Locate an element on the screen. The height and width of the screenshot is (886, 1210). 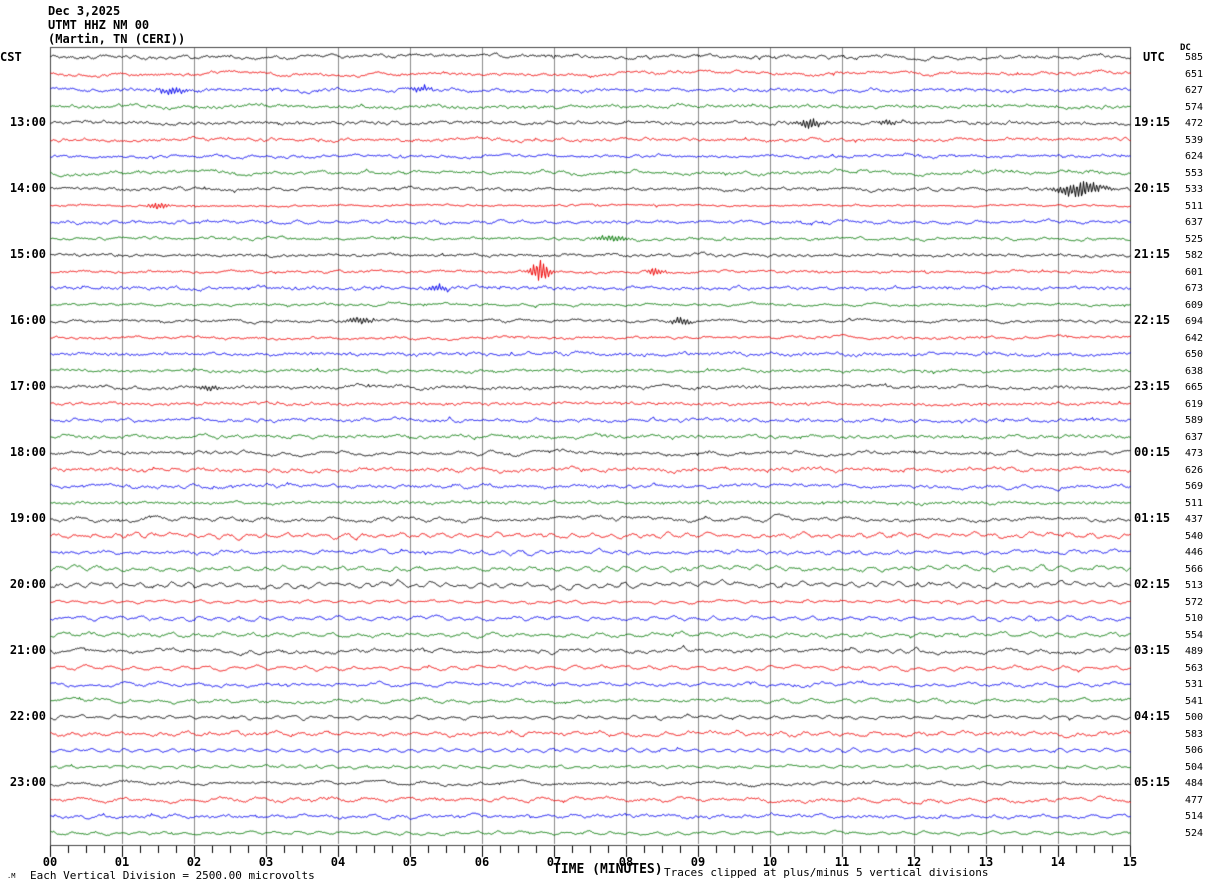
dc-offset-value: 477 is located at coordinates (1194, 800).